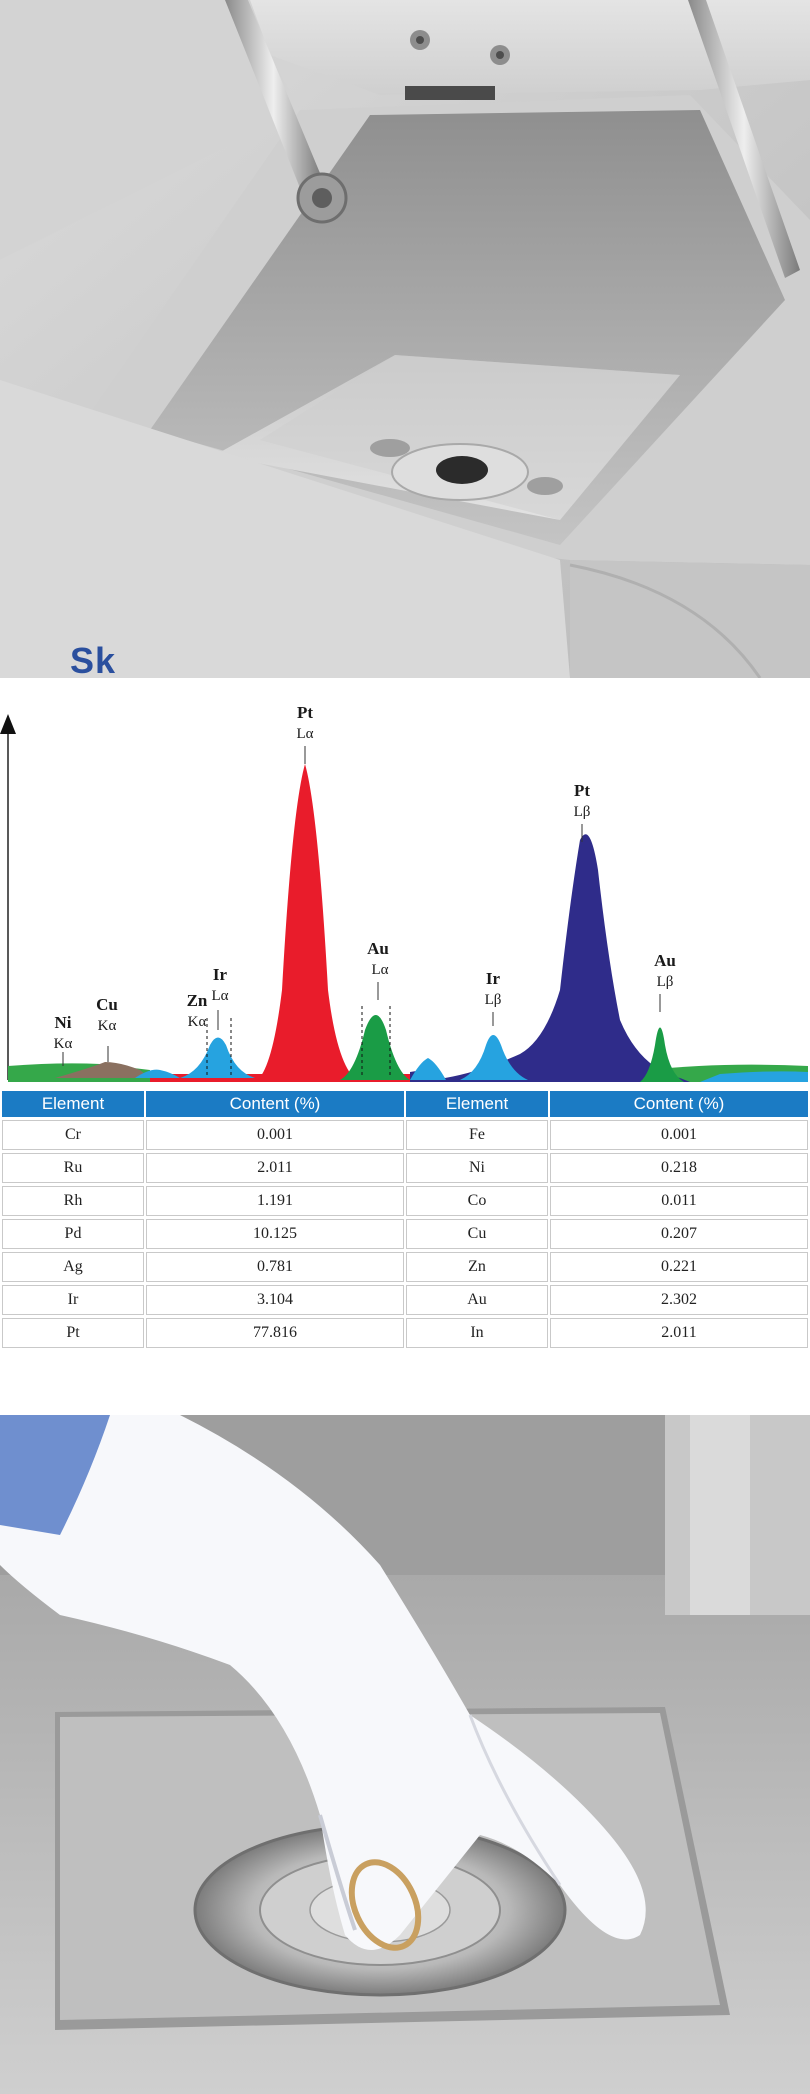 This screenshot has width=810, height=2094. Describe the element at coordinates (477, 1168) in the screenshot. I see `cell: Ni` at that location.